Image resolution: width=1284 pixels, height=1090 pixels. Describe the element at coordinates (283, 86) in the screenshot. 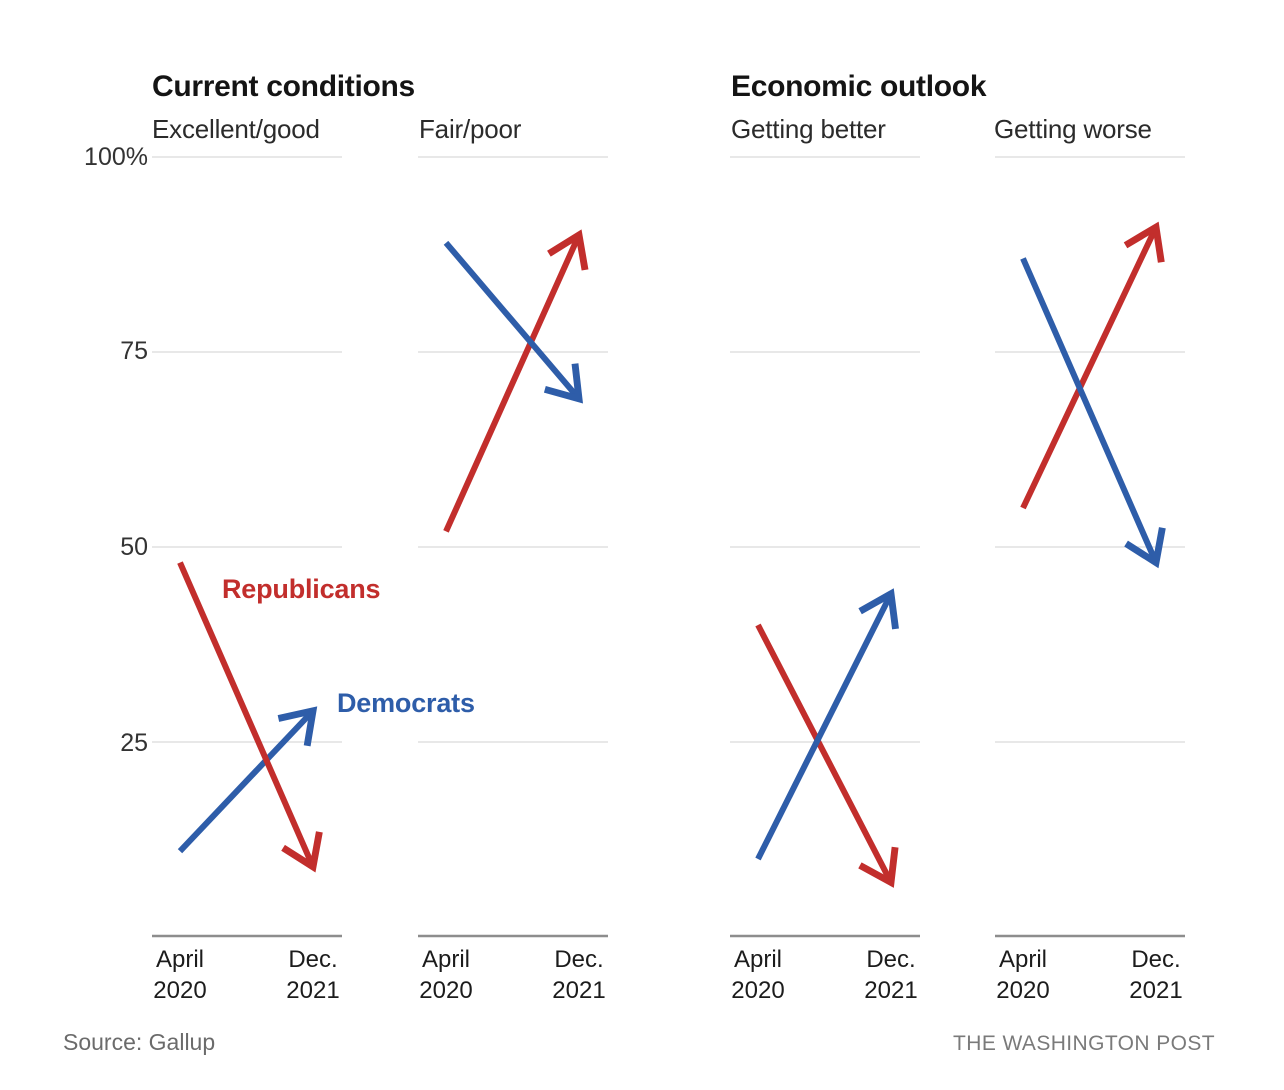

I see `section-title-current-conditions: Current conditions` at that location.